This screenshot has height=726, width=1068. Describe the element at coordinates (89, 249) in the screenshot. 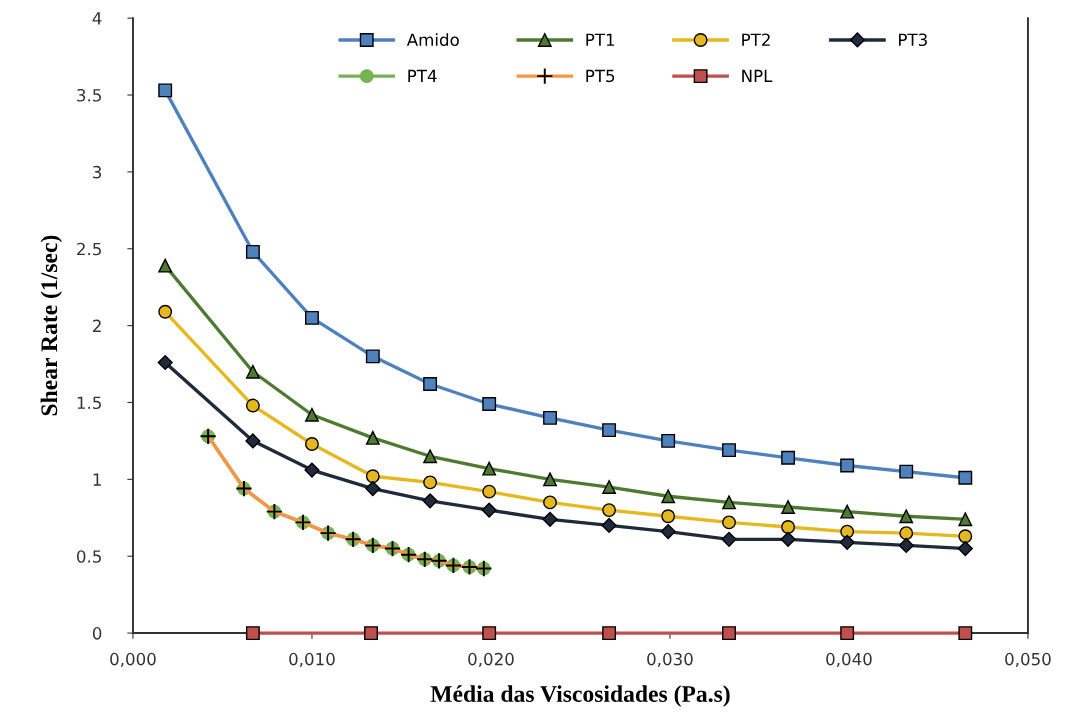

I see `y-tick-label: 2.5` at that location.